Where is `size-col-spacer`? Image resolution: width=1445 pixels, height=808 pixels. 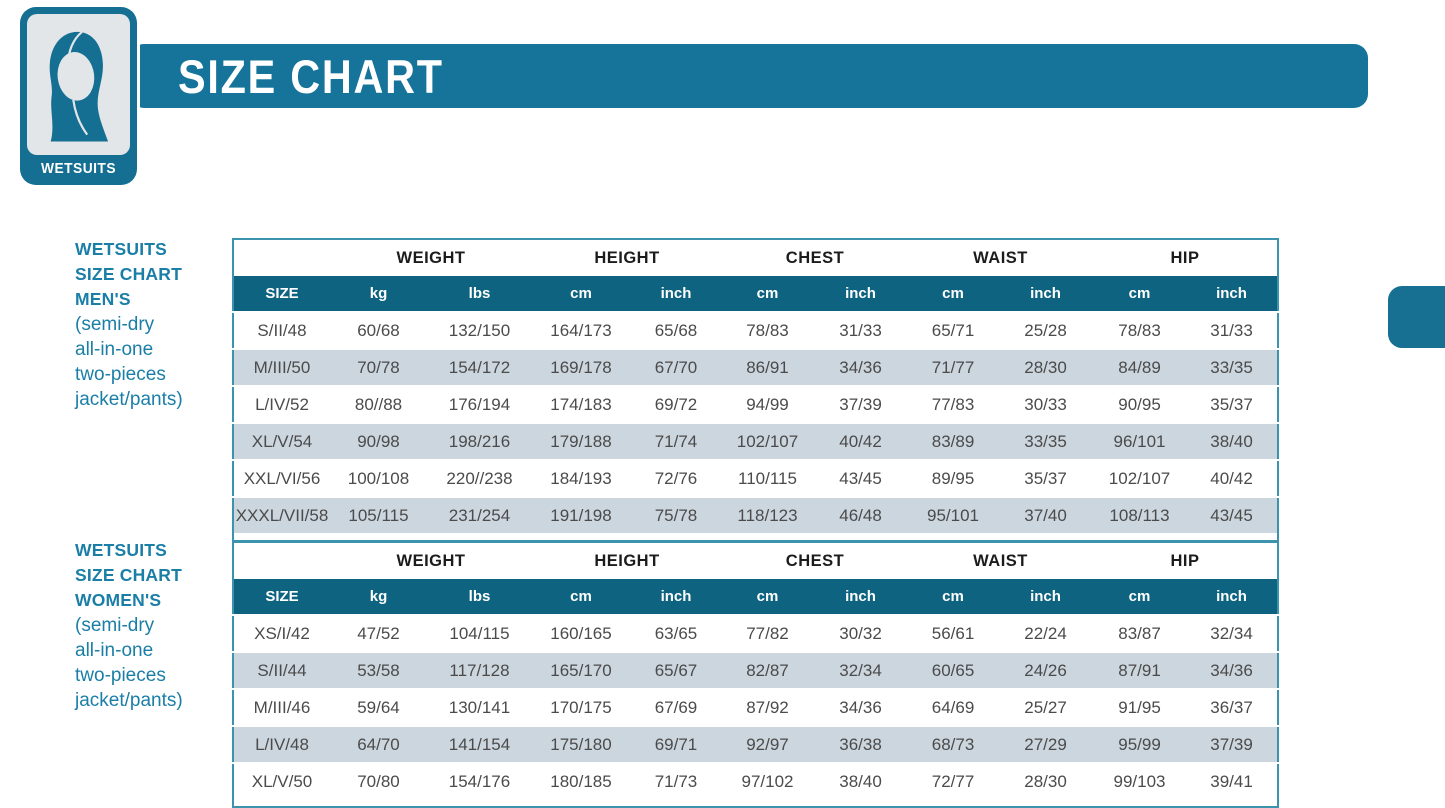 size-col-spacer is located at coordinates (281, 560).